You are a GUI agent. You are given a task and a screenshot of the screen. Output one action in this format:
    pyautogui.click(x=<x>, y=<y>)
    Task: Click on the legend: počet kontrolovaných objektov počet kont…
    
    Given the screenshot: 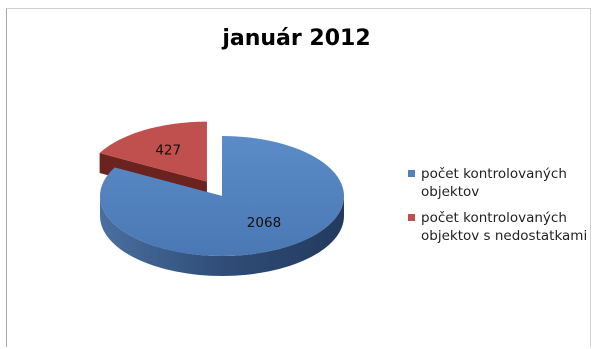 What is the action you would take?
    pyautogui.click(x=500, y=209)
    